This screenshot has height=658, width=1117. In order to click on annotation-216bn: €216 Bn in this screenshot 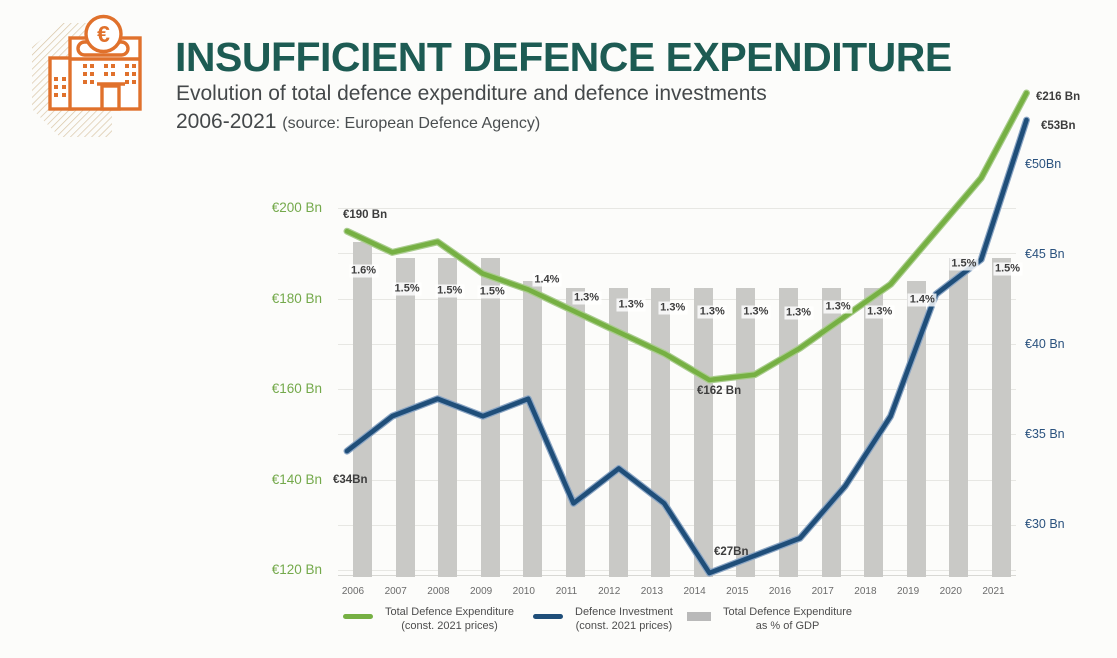, I will do `click(1058, 97)`.